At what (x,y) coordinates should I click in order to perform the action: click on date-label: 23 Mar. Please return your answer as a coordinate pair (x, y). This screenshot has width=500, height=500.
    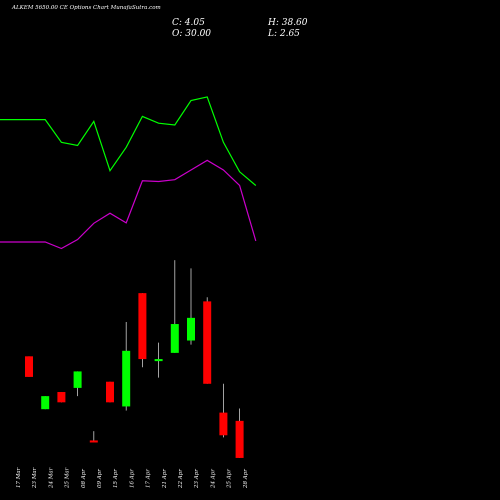
    Looking at the image, I should click on (35, 478).